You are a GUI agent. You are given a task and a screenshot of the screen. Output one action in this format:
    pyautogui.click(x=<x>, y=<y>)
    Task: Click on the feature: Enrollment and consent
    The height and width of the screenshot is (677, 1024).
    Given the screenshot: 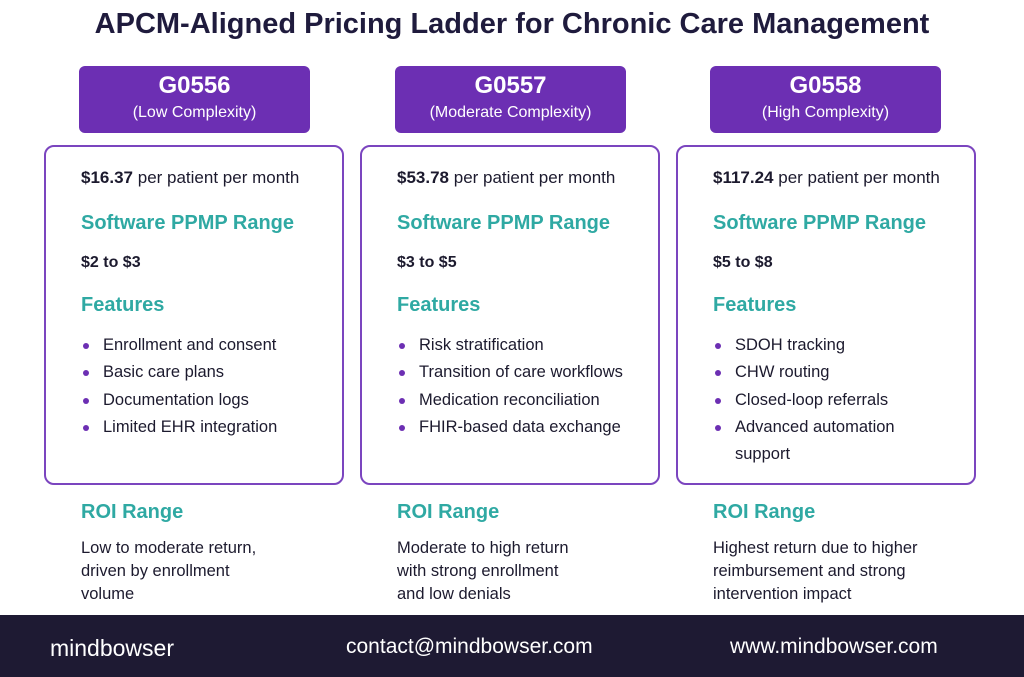 What is the action you would take?
    pyautogui.click(x=211, y=345)
    